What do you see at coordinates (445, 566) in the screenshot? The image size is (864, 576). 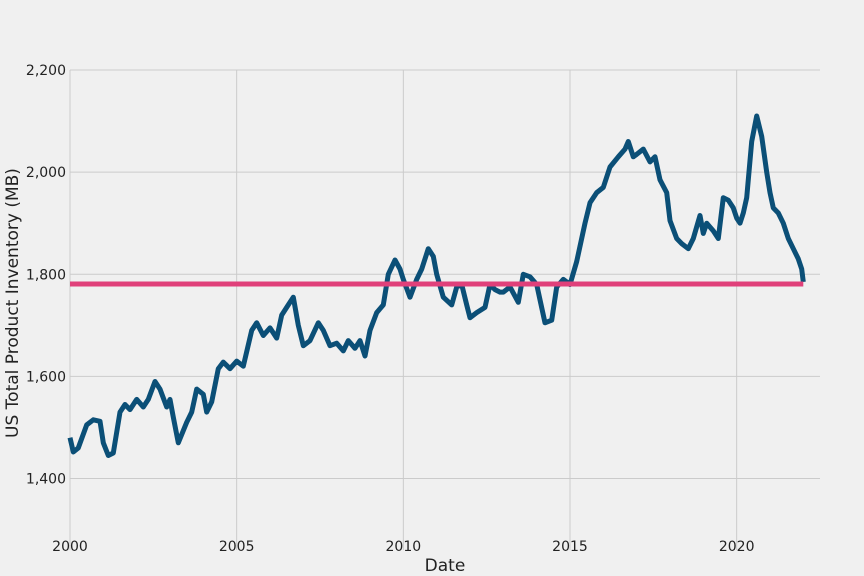 I see `x-axis-label: Date` at bounding box center [445, 566].